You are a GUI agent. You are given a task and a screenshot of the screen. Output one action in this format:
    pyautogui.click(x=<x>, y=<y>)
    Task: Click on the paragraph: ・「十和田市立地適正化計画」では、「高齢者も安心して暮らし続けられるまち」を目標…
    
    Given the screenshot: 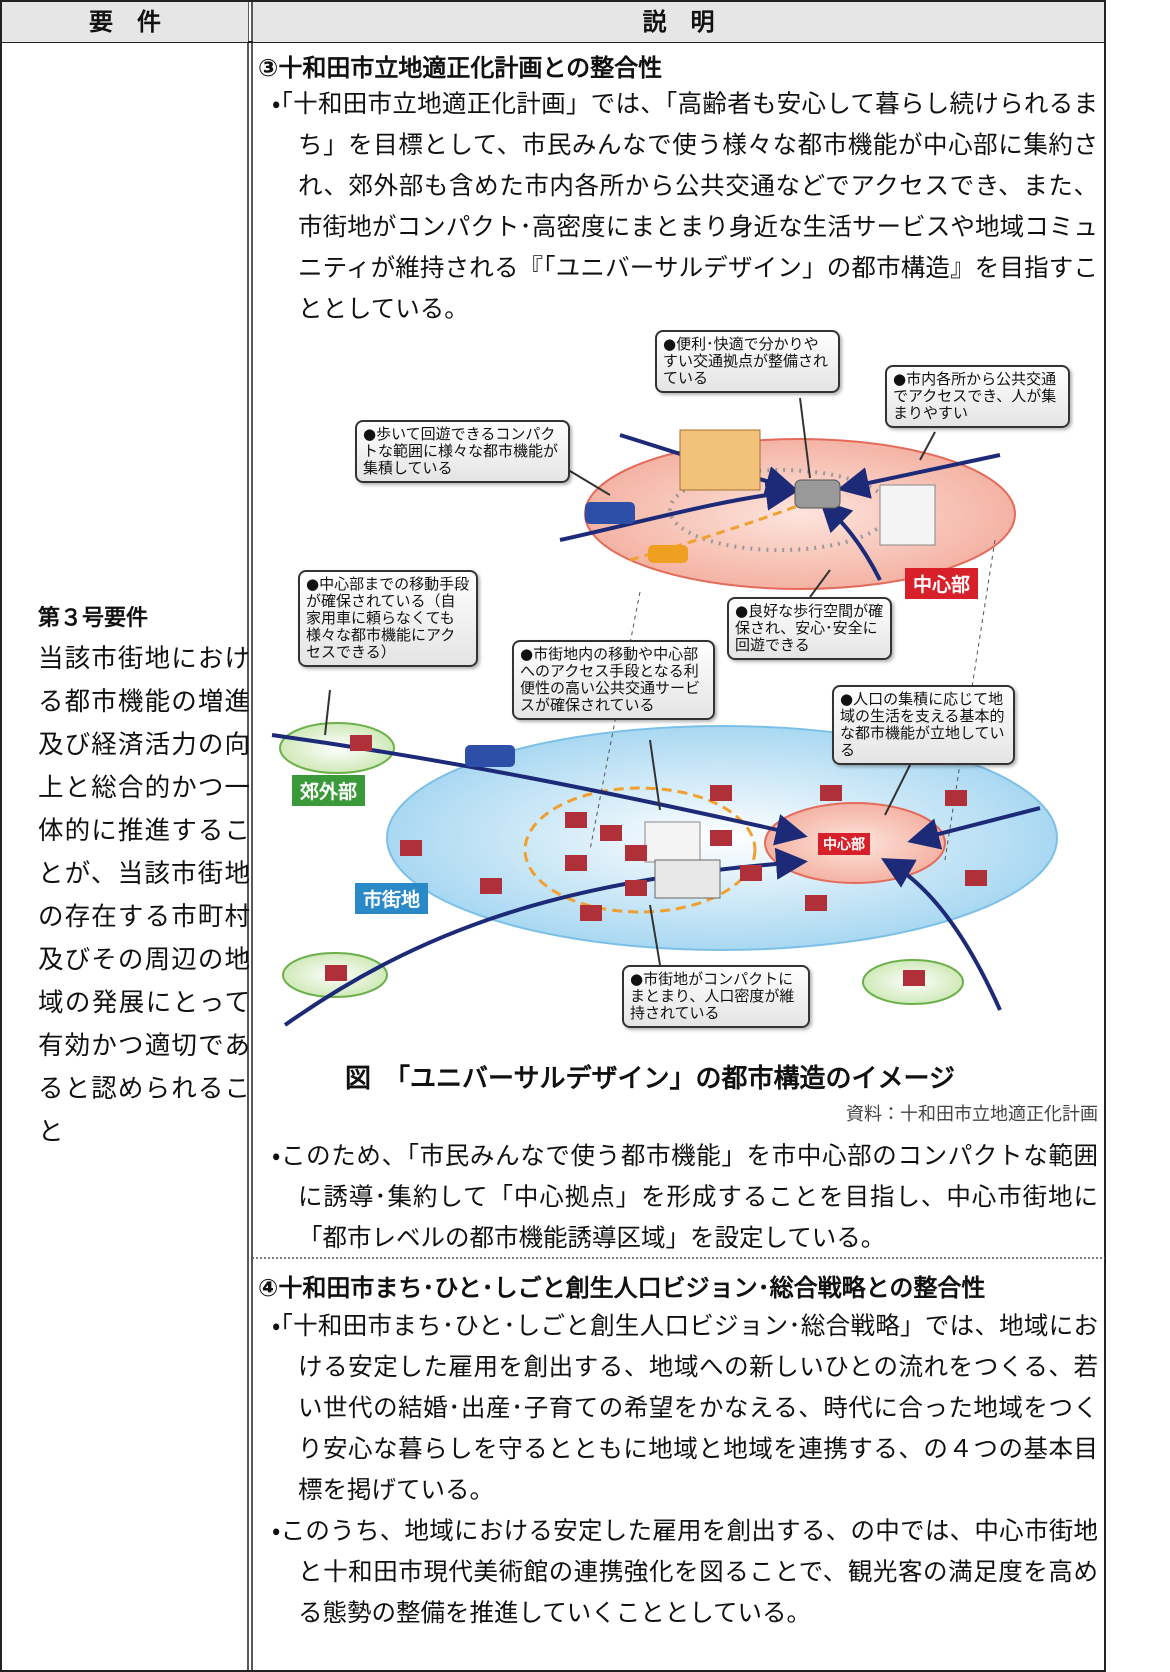 What is the action you would take?
    pyautogui.click(x=685, y=206)
    